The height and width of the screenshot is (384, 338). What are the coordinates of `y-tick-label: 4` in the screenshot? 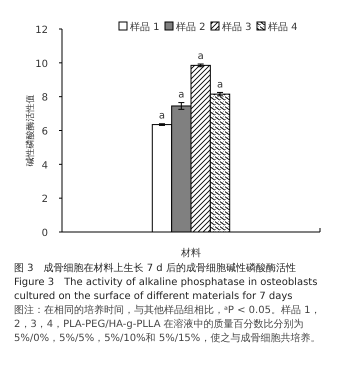 It's located at (45, 166).